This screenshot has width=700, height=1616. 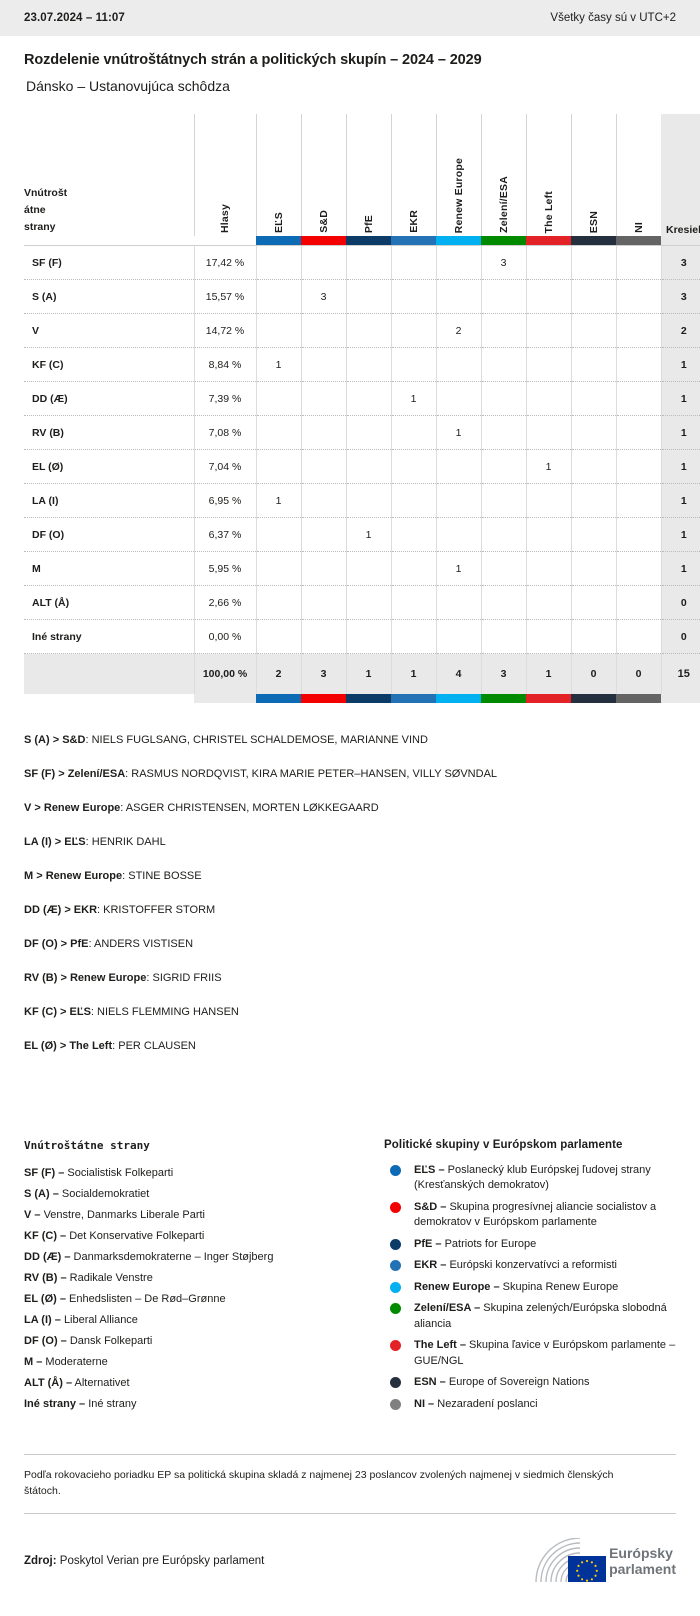 I want to click on table-row: EL (Ø) 7,04 % 1 1, so click(x=362, y=466).